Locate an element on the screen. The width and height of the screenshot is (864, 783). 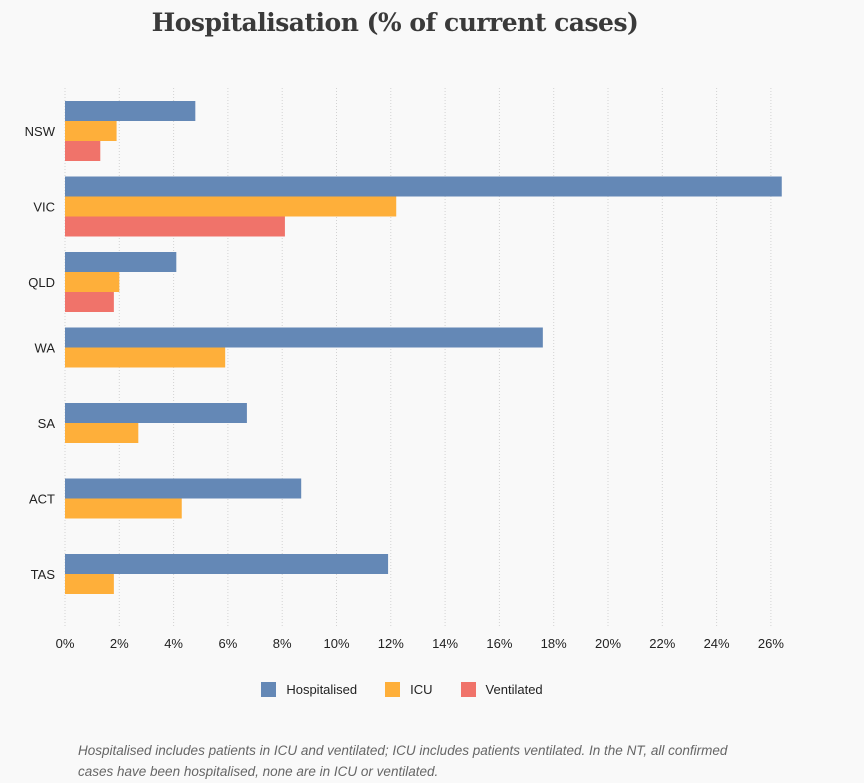
bar-hospitalised-sa is located at coordinates (156, 413).